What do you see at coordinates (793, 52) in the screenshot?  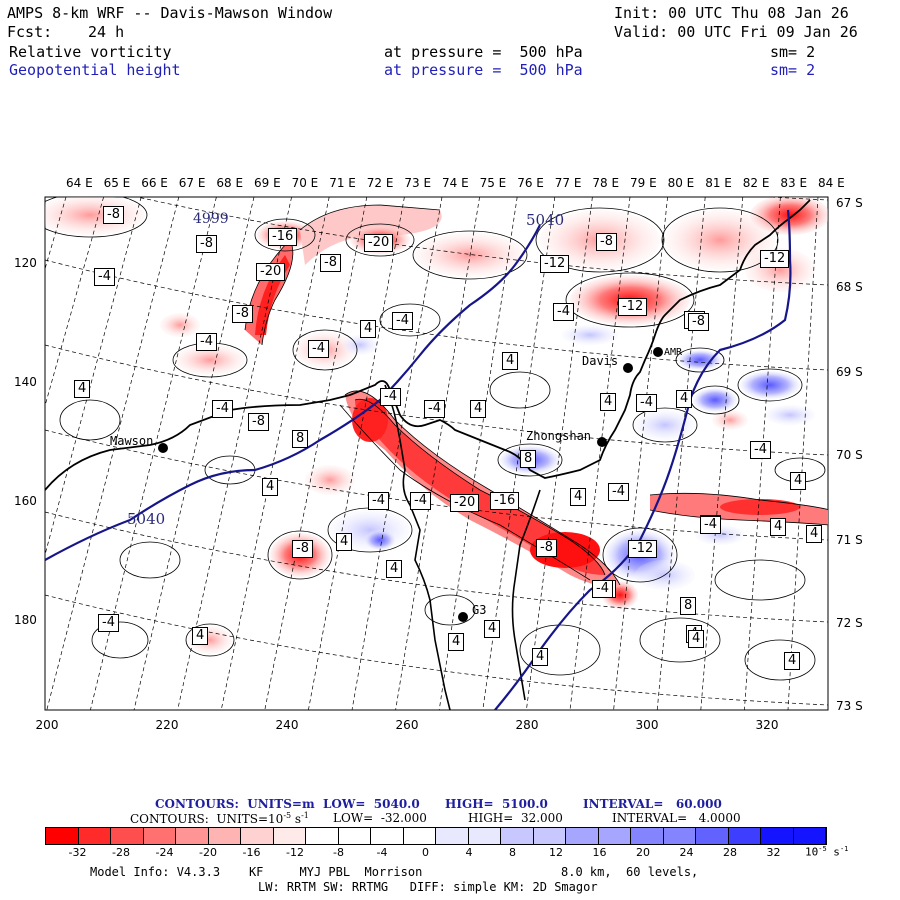 I see `field1-smoothing: sm= 2` at bounding box center [793, 52].